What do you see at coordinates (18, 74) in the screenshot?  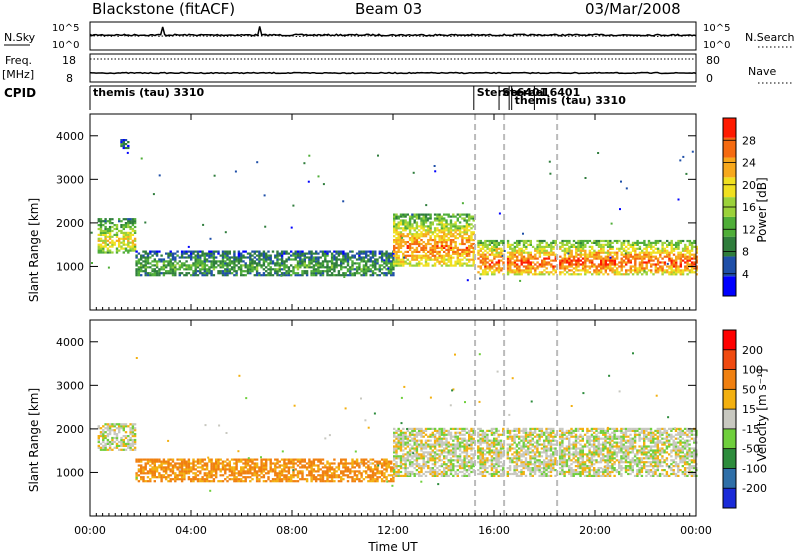 I see `freq-unit: [MHz]` at bounding box center [18, 74].